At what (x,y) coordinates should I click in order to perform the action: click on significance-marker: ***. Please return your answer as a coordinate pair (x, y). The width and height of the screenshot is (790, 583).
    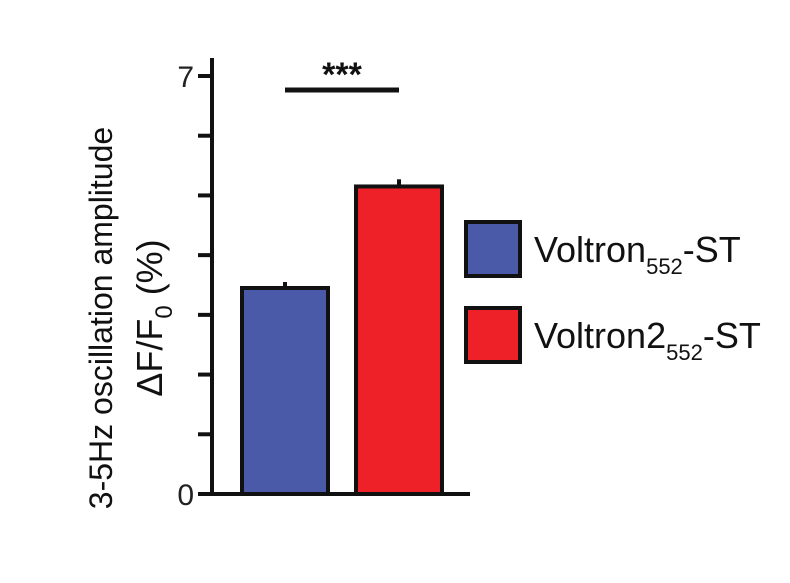
    Looking at the image, I should click on (342, 75).